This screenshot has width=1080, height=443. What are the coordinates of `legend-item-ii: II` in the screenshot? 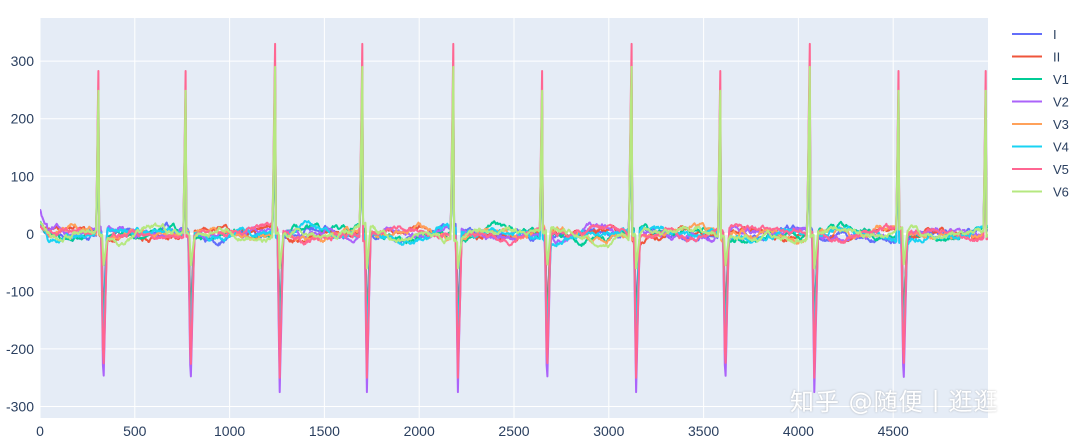 It's located at (1036, 57).